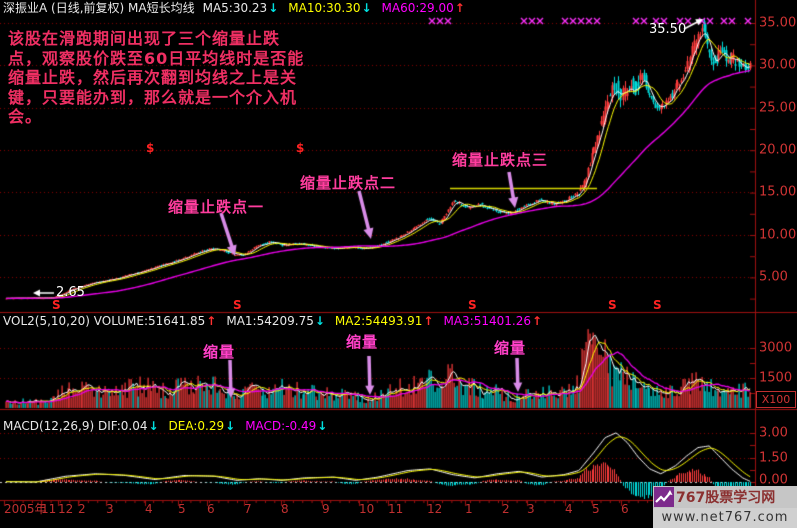 The height and width of the screenshot is (528, 797). I want to click on annotation-point-1: 缩量止跌点一, so click(216, 207).